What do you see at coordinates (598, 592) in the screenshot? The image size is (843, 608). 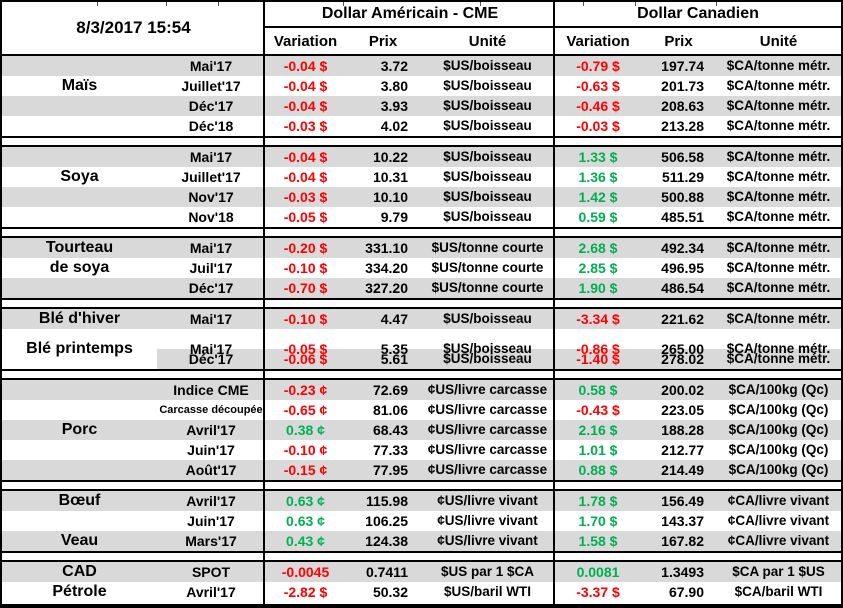 I see `ca-variation-value: -3.37 $` at bounding box center [598, 592].